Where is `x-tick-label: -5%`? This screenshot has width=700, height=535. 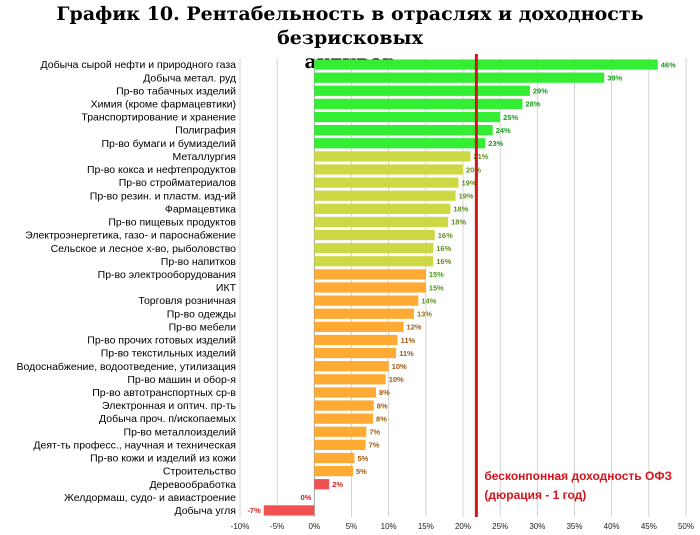
x-tick-label: -5% is located at coordinates (277, 526).